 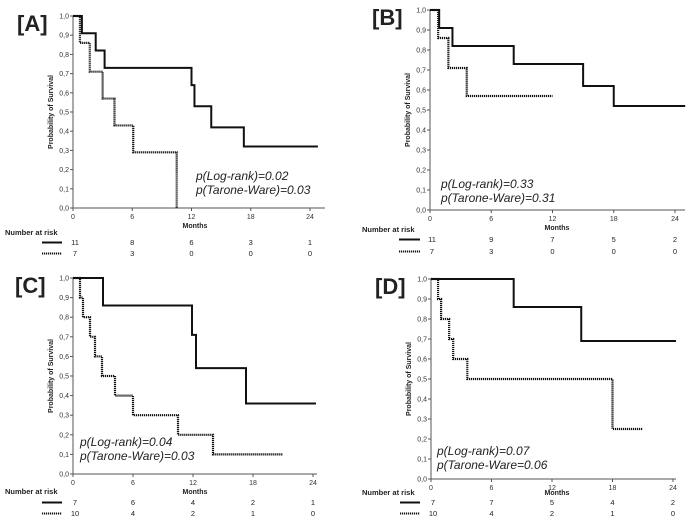 What do you see at coordinates (614, 239) in the screenshot?
I see `risk-count: 5` at bounding box center [614, 239].